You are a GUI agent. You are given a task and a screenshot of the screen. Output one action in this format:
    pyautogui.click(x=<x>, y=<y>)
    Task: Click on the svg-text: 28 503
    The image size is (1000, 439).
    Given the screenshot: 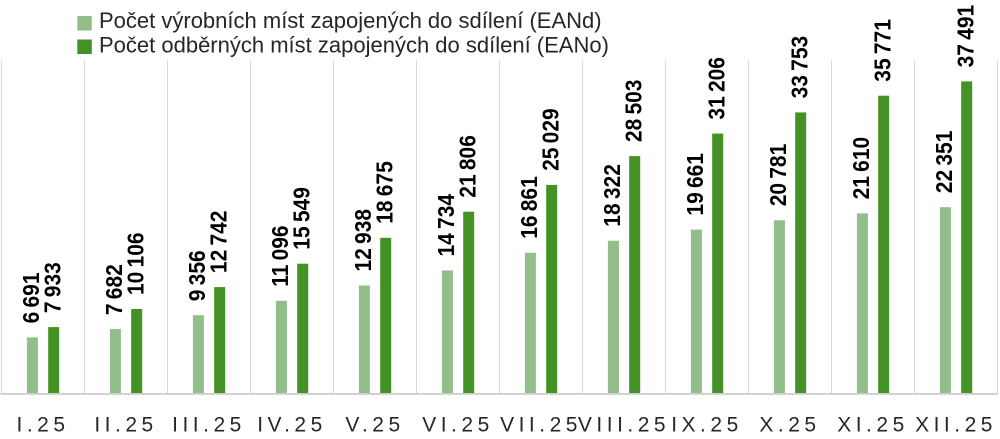 What is the action you would take?
    pyautogui.click(x=634, y=111)
    